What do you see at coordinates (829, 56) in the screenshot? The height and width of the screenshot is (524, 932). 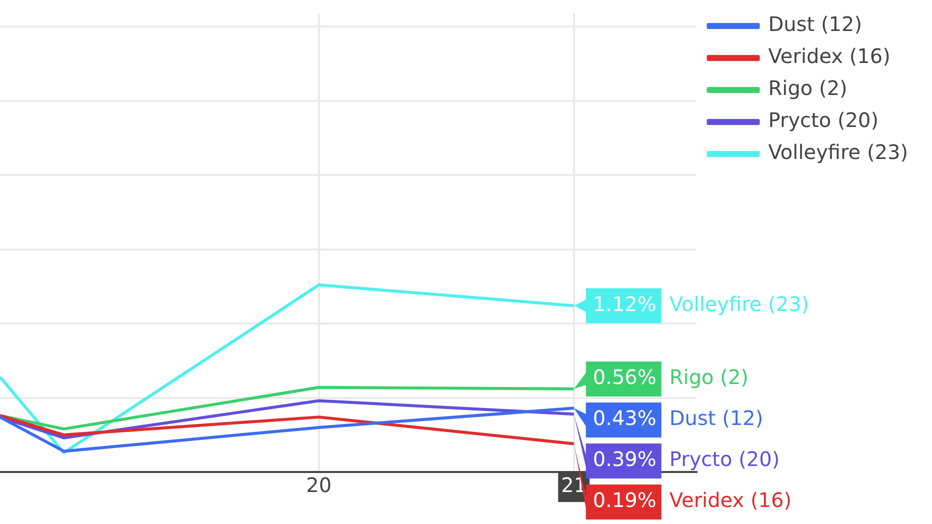 I see `legend-label: Veridex (16)` at bounding box center [829, 56].